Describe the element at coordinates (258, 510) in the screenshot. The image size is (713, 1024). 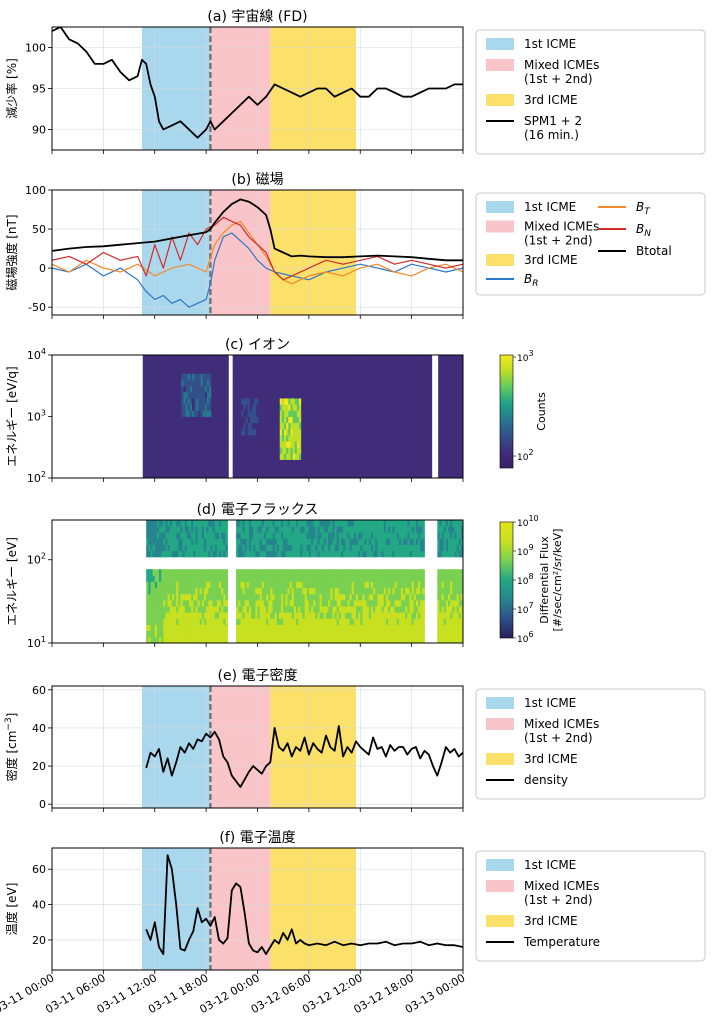
I see `panel-title: (d) 電子フラックス` at that location.